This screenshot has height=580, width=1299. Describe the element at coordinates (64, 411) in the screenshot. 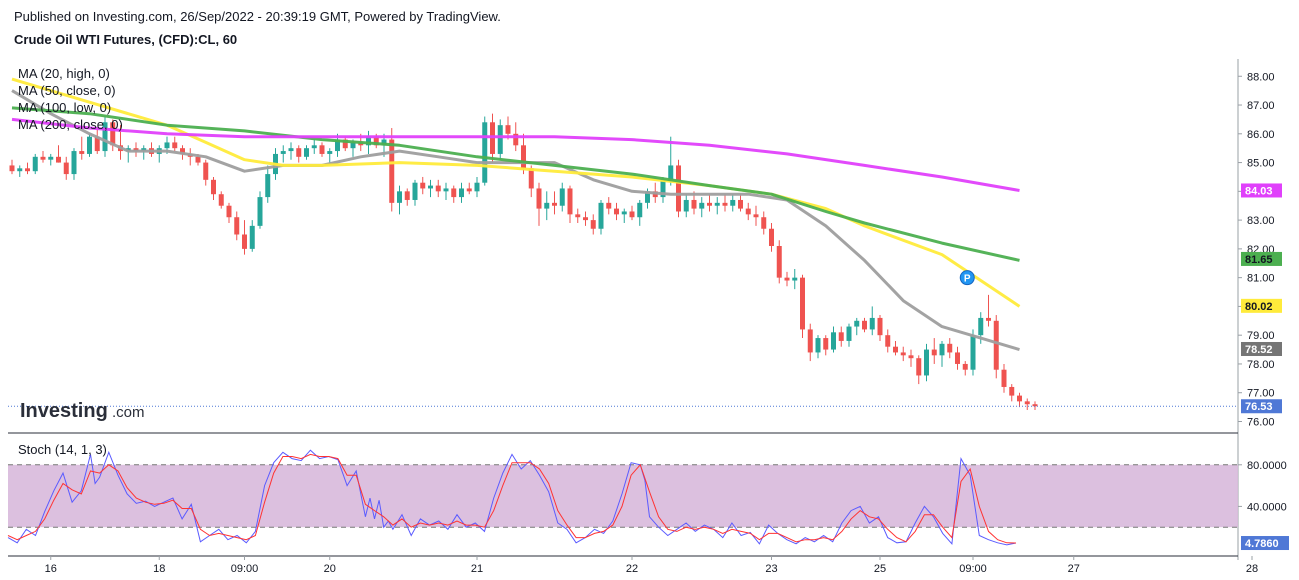

I see `logo-brand: Investing` at that location.